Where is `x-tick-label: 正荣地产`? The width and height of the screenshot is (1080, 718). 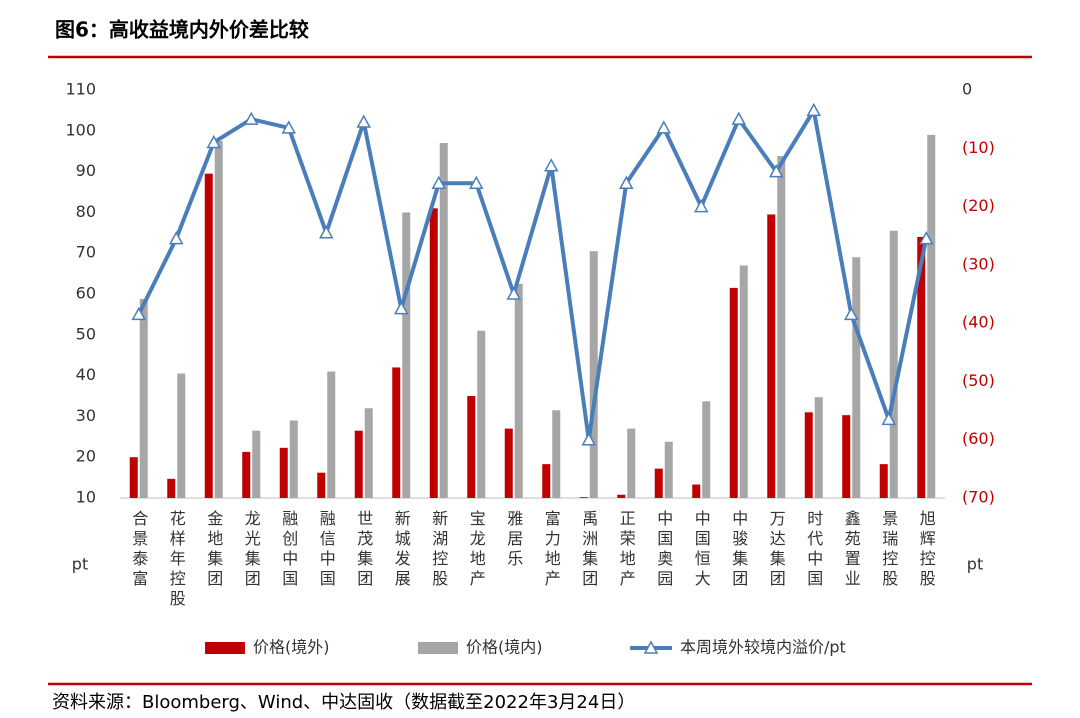 x-tick-label: 正荣地产 is located at coordinates (626, 550).